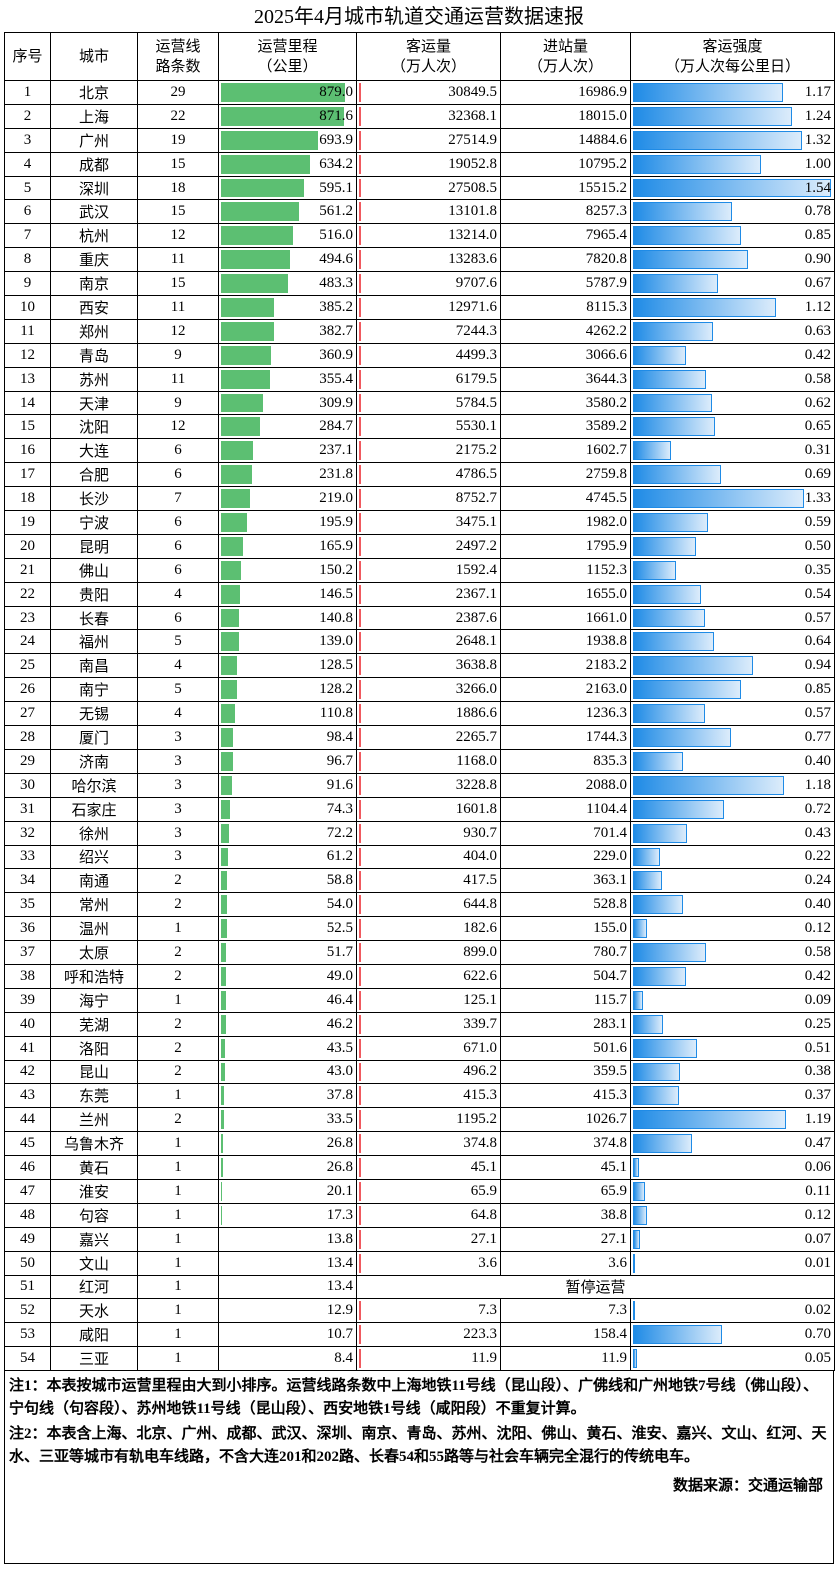 This screenshot has height=1572, width=838. I want to click on cell: 64.8, so click(428, 1215).